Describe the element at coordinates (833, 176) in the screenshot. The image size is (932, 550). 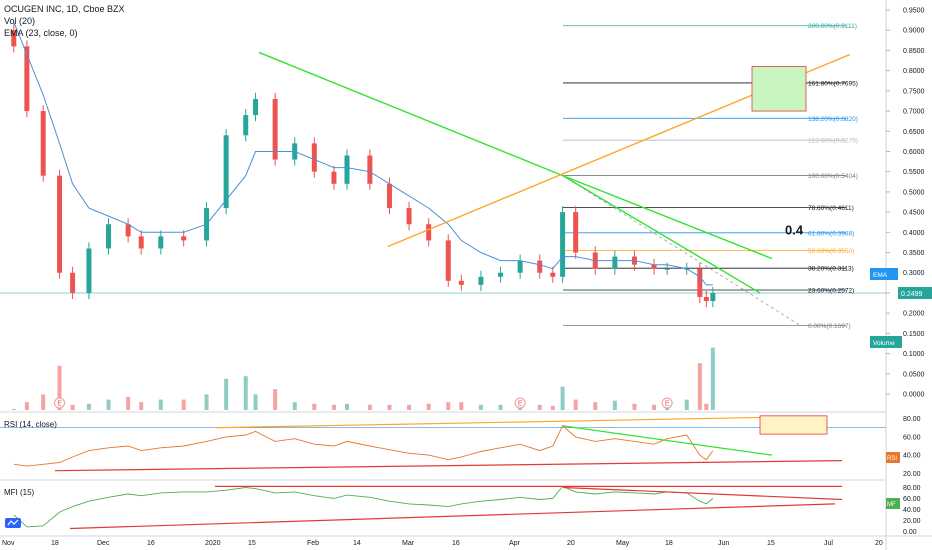
I see `fib-label: 100.00%(0.5404)` at that location.